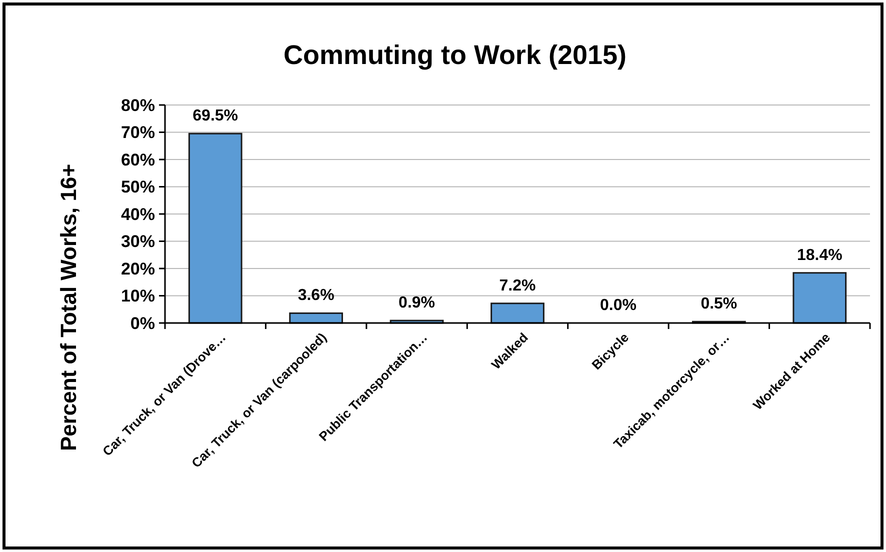 This screenshot has height=552, width=886. I want to click on y-tick-label: 10%, so click(137, 296).